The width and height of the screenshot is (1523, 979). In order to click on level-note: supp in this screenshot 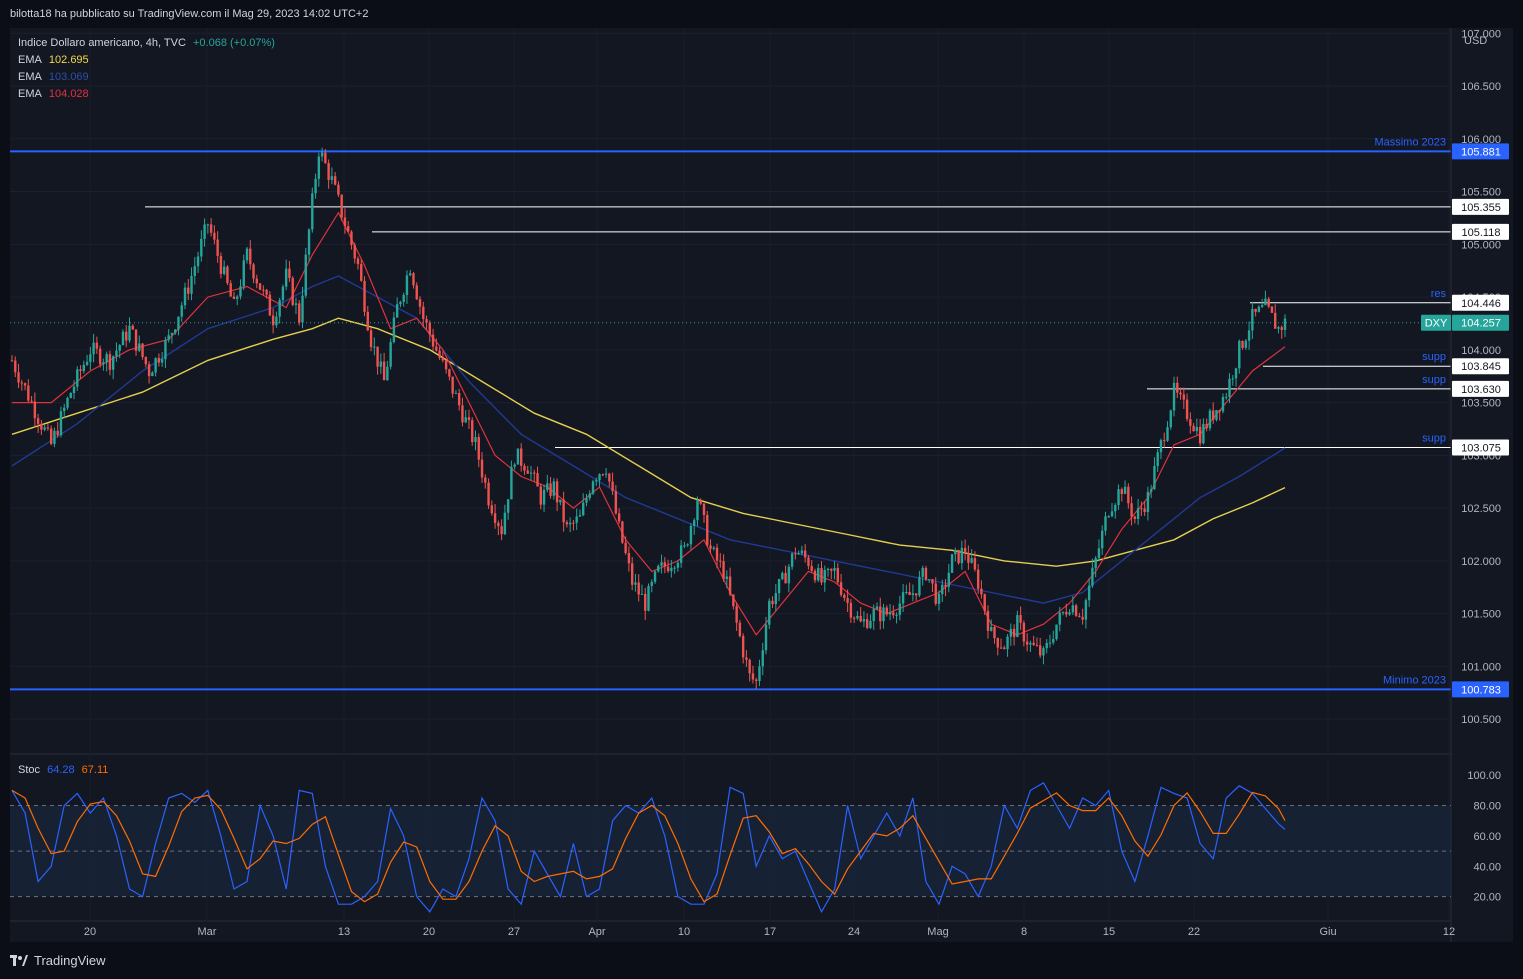, I will do `click(1434, 357)`.